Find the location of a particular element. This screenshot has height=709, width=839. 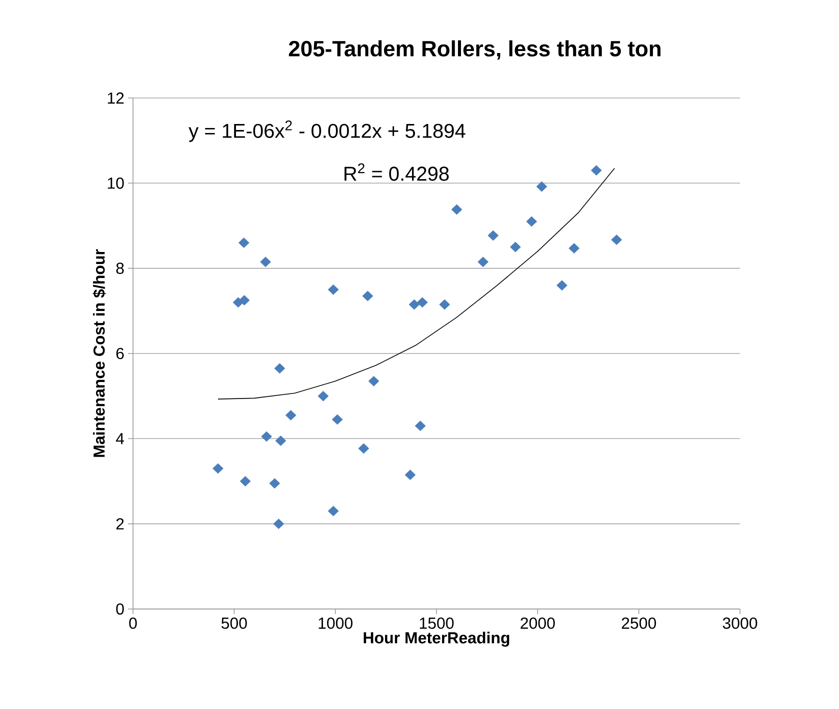

chart-title: 205-Tandem Rollers, less than 5 ton is located at coordinates (474, 50).